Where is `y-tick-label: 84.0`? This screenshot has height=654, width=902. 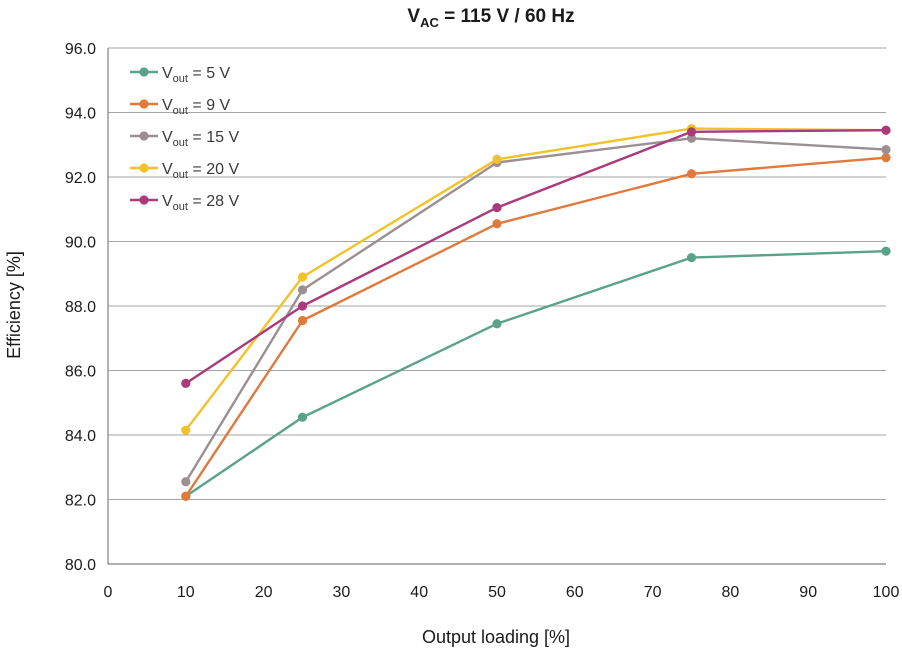
y-tick-label: 84.0 is located at coordinates (80, 436).